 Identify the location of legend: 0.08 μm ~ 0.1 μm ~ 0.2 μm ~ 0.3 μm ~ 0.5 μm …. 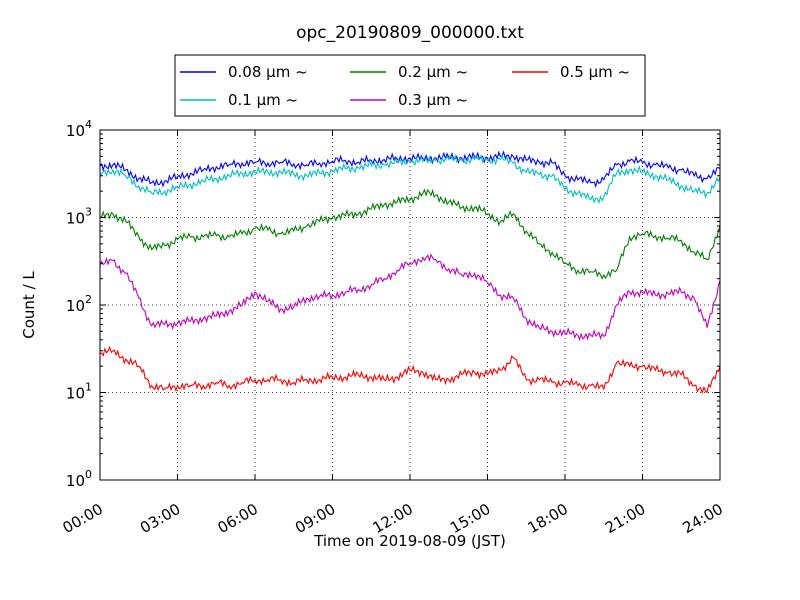
(410, 85).